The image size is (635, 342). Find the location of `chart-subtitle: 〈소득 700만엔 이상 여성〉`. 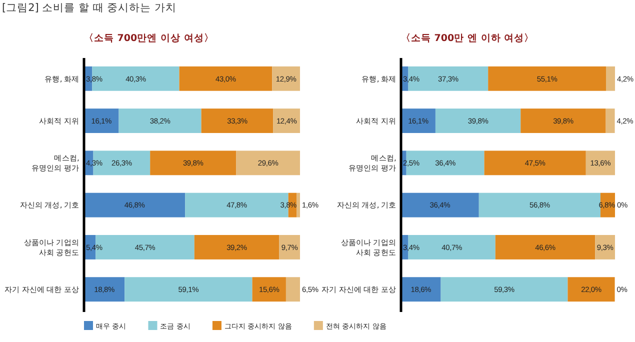

chart-subtitle: 〈소득 700만엔 이상 여성〉 is located at coordinates (149, 38).